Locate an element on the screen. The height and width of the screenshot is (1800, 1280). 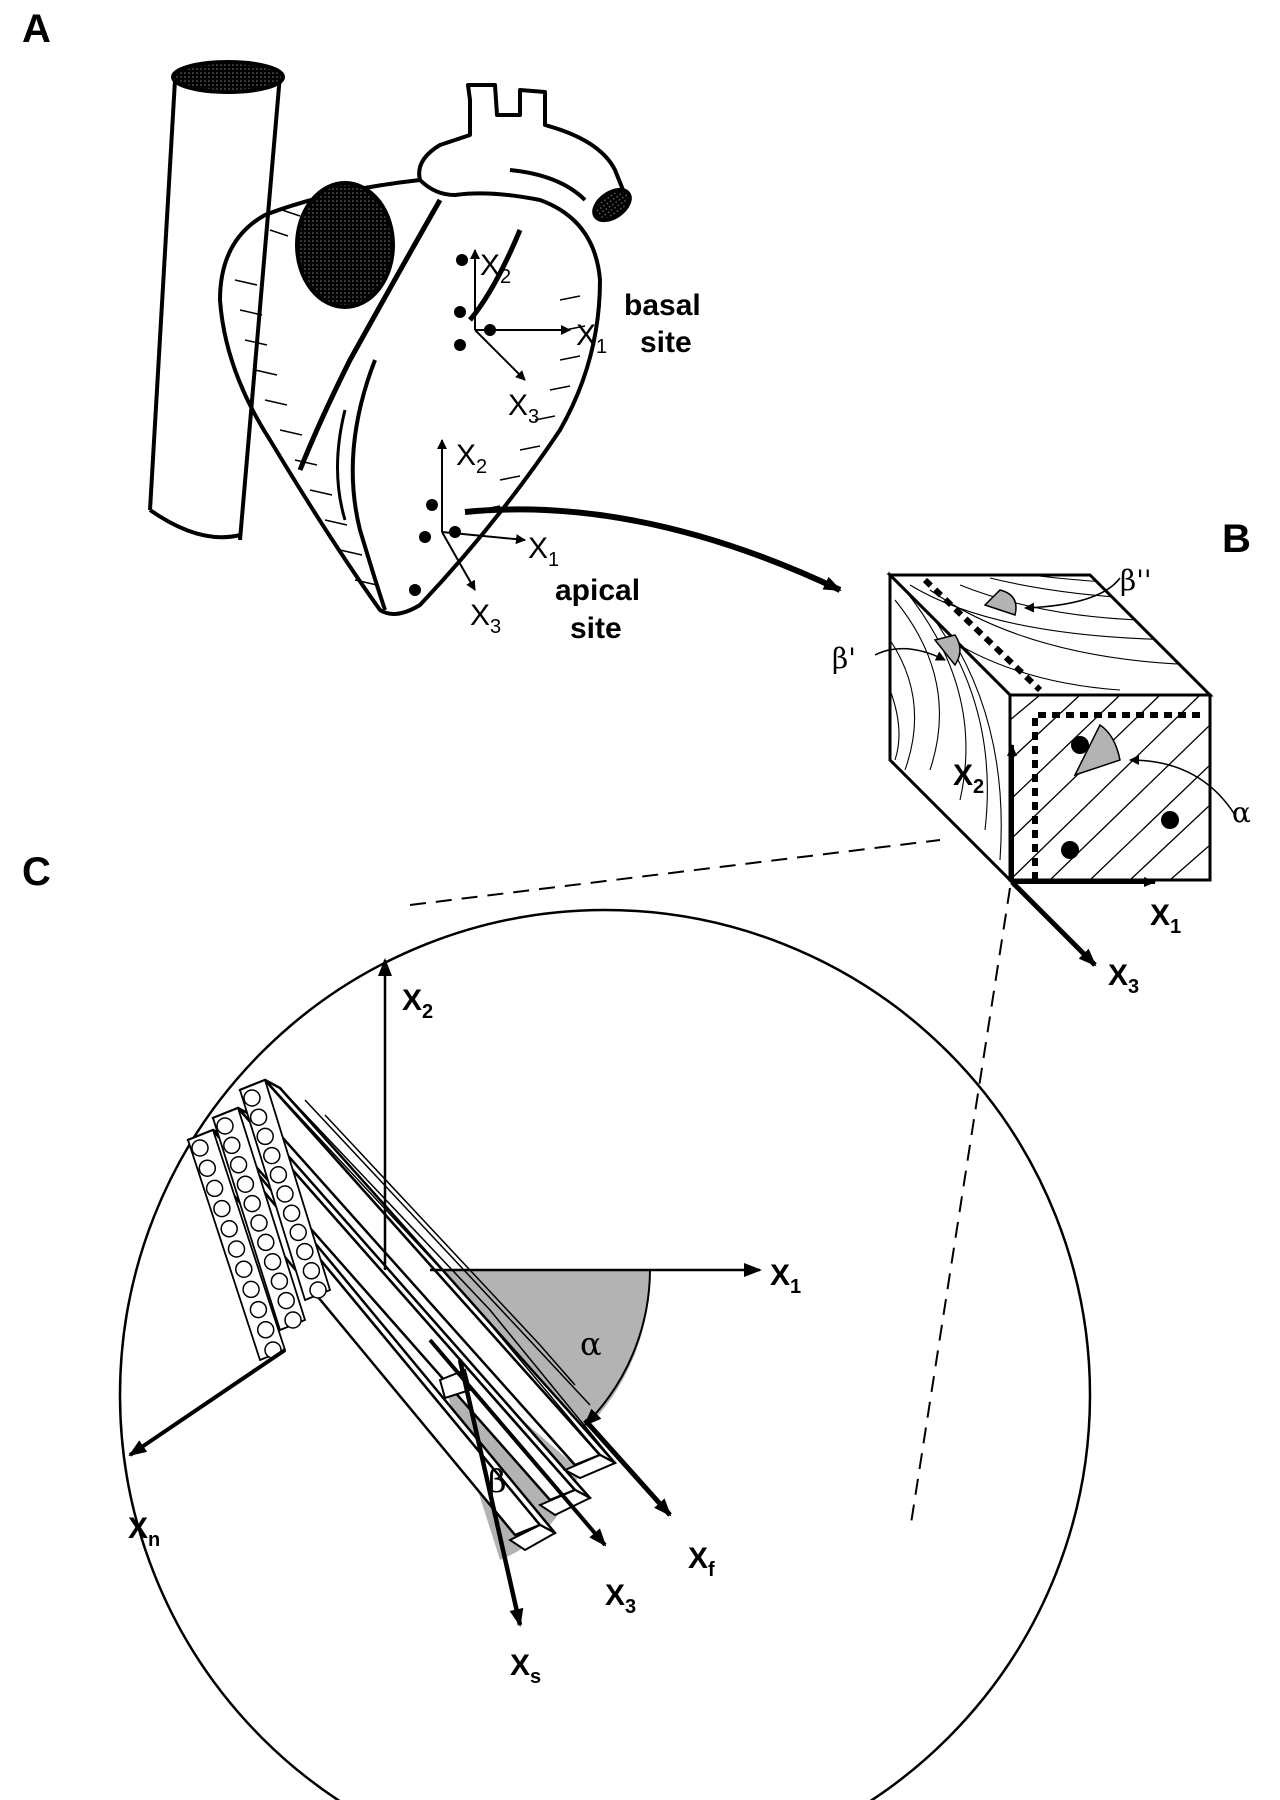
c-xs-axis is located at coordinates (490, 1493).